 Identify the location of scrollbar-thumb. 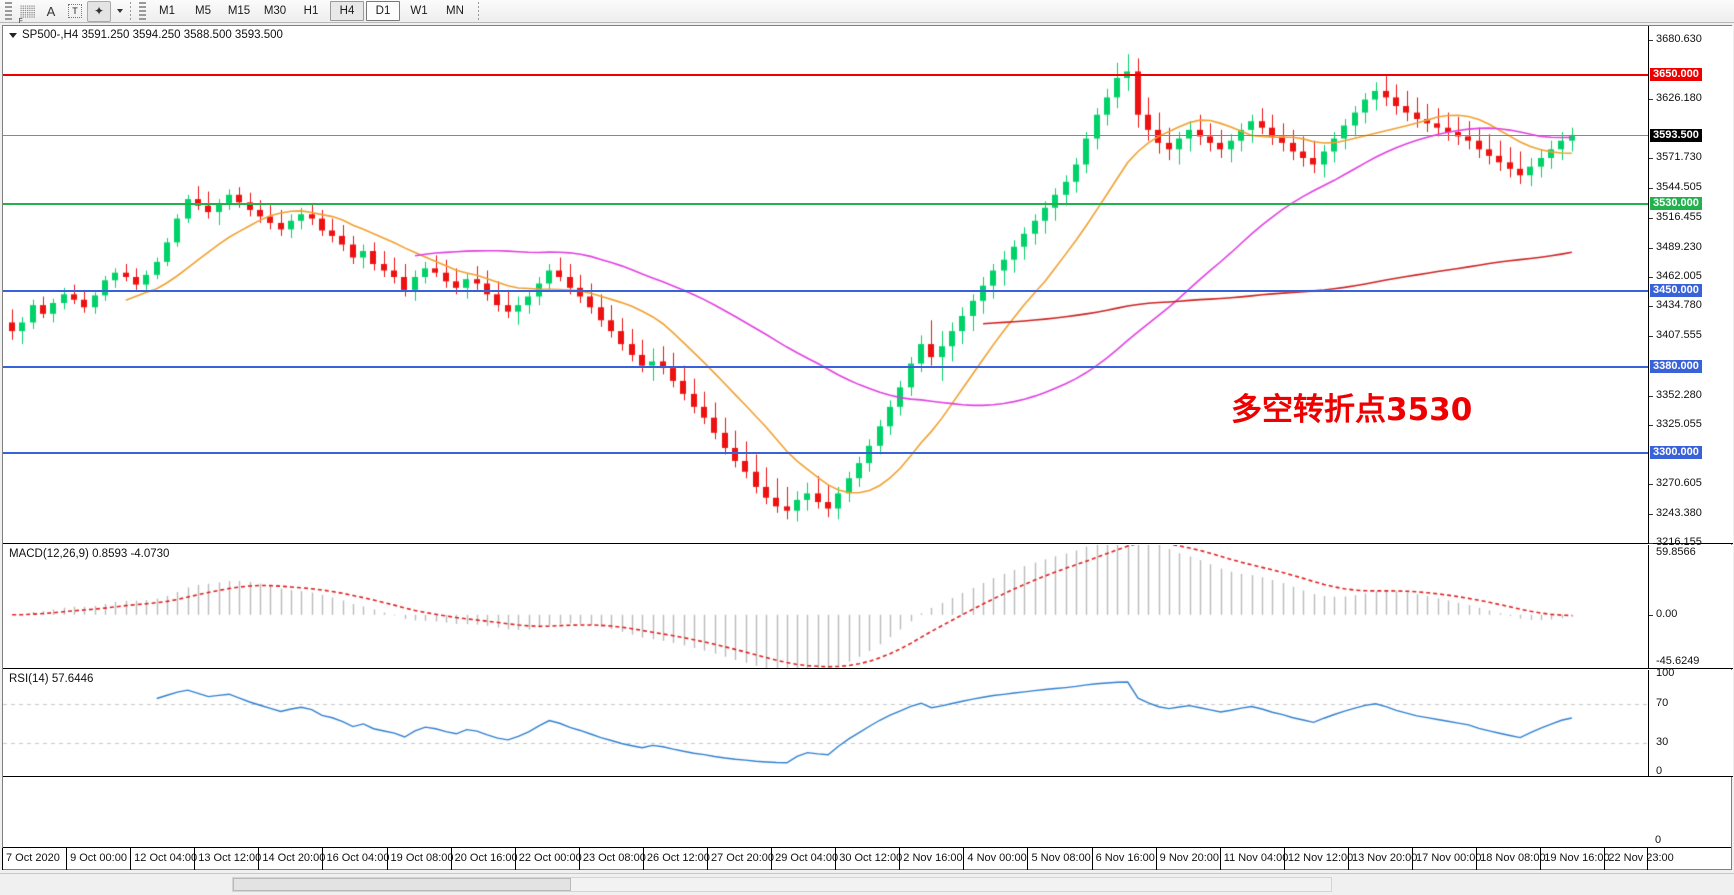
(402, 884).